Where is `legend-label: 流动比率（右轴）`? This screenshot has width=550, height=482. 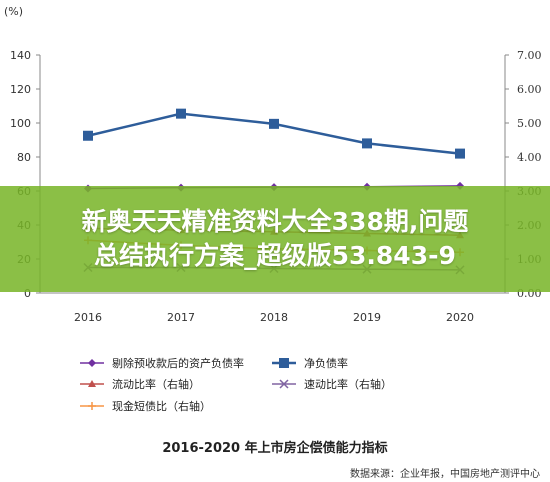
legend-label: 流动比率（右轴） is located at coordinates (156, 384).